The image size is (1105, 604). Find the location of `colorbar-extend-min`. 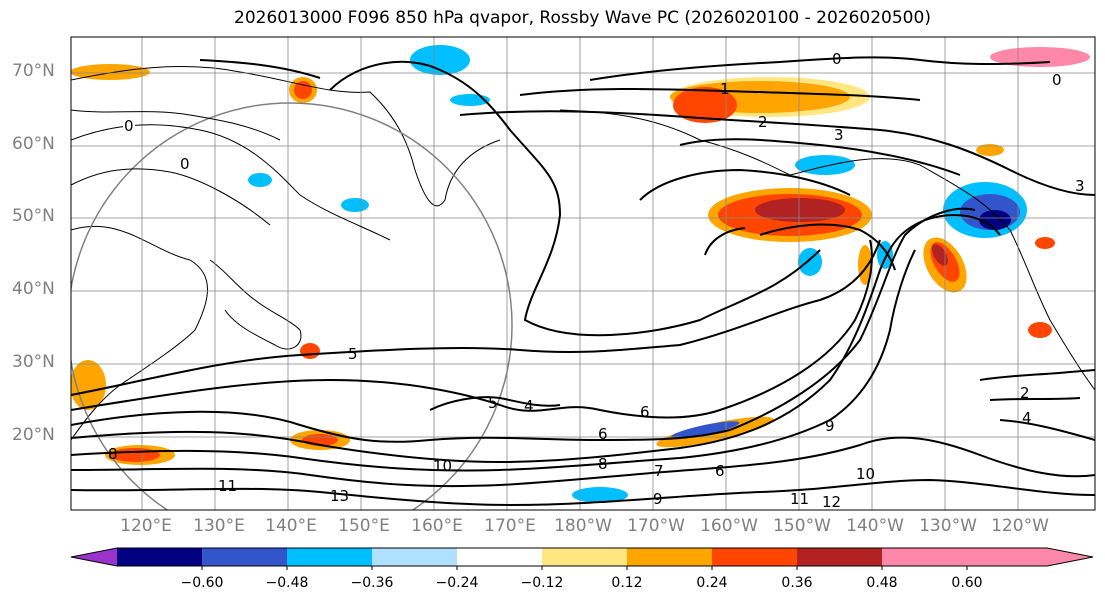

colorbar-extend-min is located at coordinates (94, 557).